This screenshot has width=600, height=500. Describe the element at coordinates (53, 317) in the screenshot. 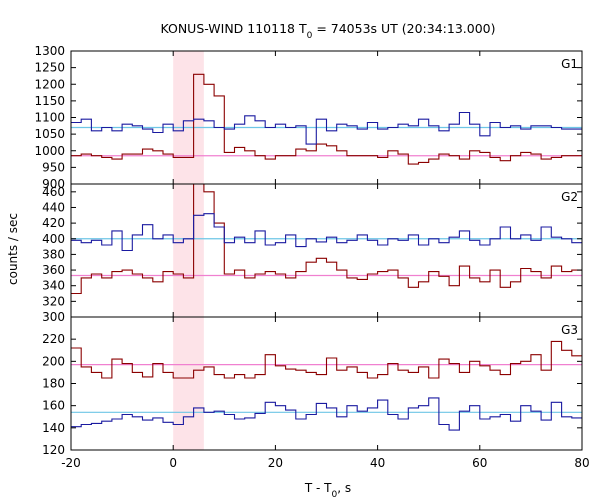

I see `y-tick-label: 300` at that location.